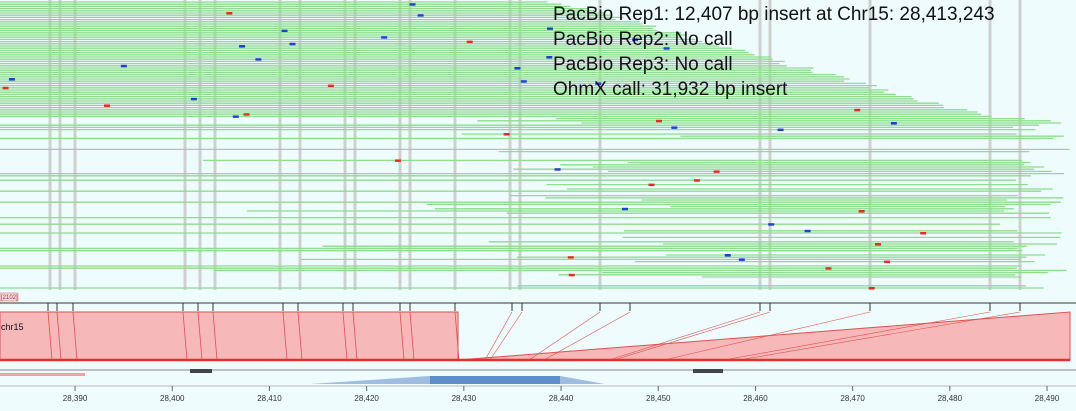 This screenshot has height=411, width=1076. I want to click on axis-tick-label: 28,480, so click(950, 398).